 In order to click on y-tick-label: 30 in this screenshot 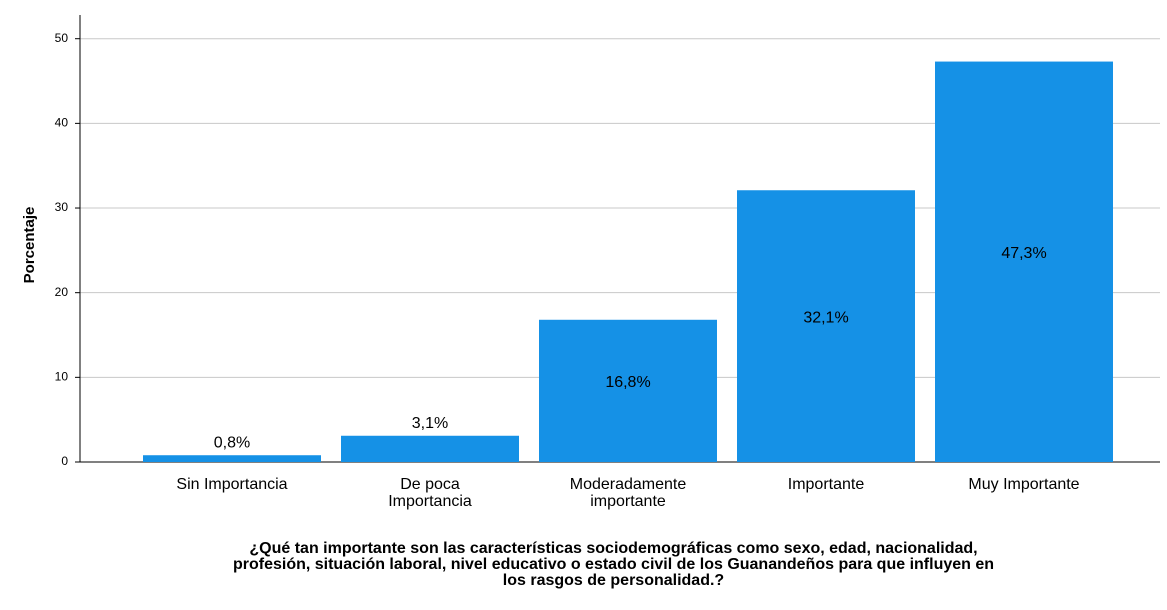, I will do `click(62, 207)`.